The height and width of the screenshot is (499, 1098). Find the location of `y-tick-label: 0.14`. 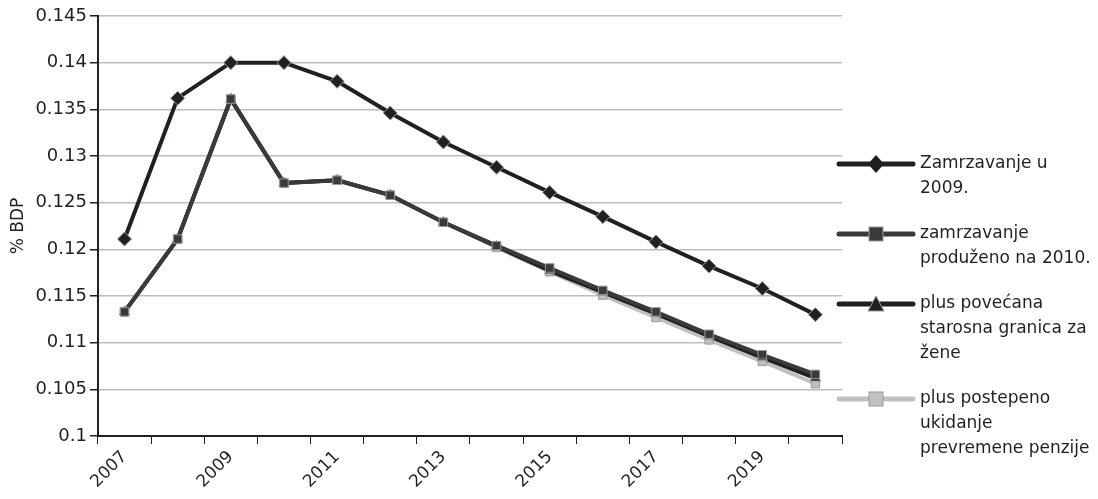

y-tick-label: 0.14 is located at coordinates (66, 61).